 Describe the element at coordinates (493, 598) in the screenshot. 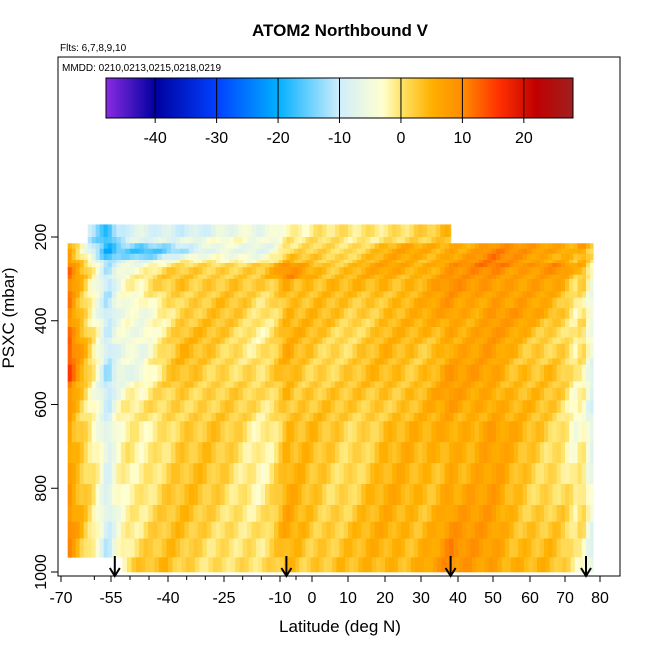

I see `x-tick-label: 50` at that location.